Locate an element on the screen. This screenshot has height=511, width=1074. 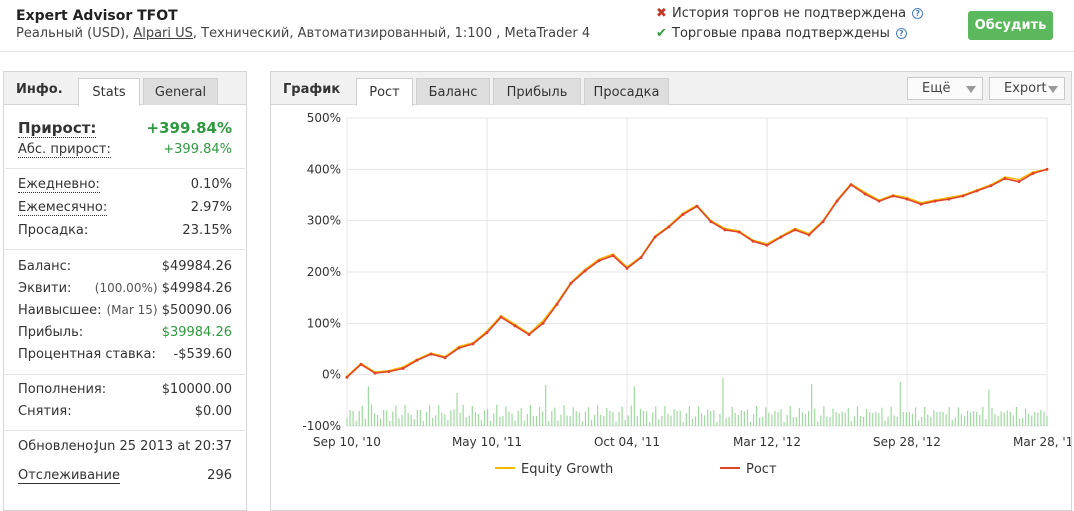
interest-row: Процентная ставка: -$539.60 is located at coordinates (125, 357).